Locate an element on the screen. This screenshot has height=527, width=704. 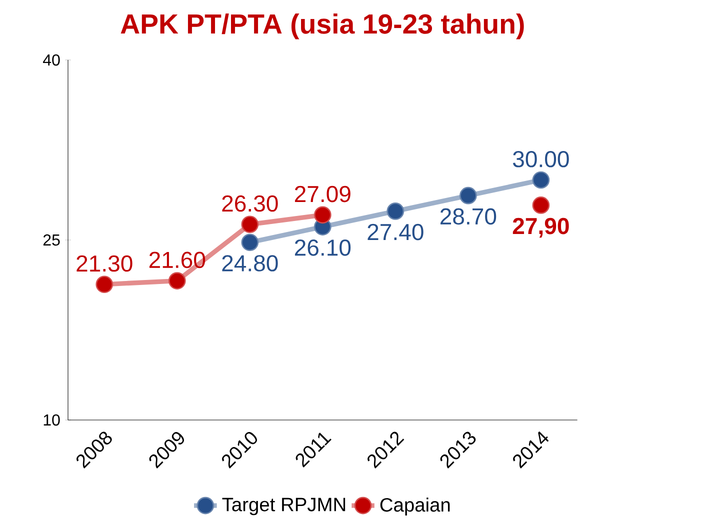
data-label: 27.40 is located at coordinates (396, 232).